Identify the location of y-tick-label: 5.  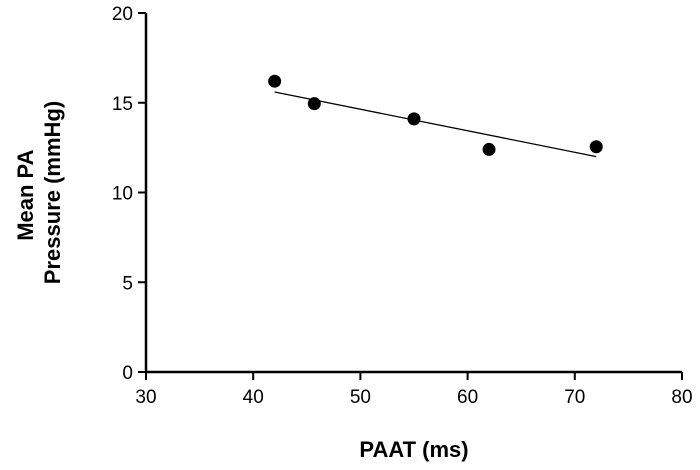
(127, 283).